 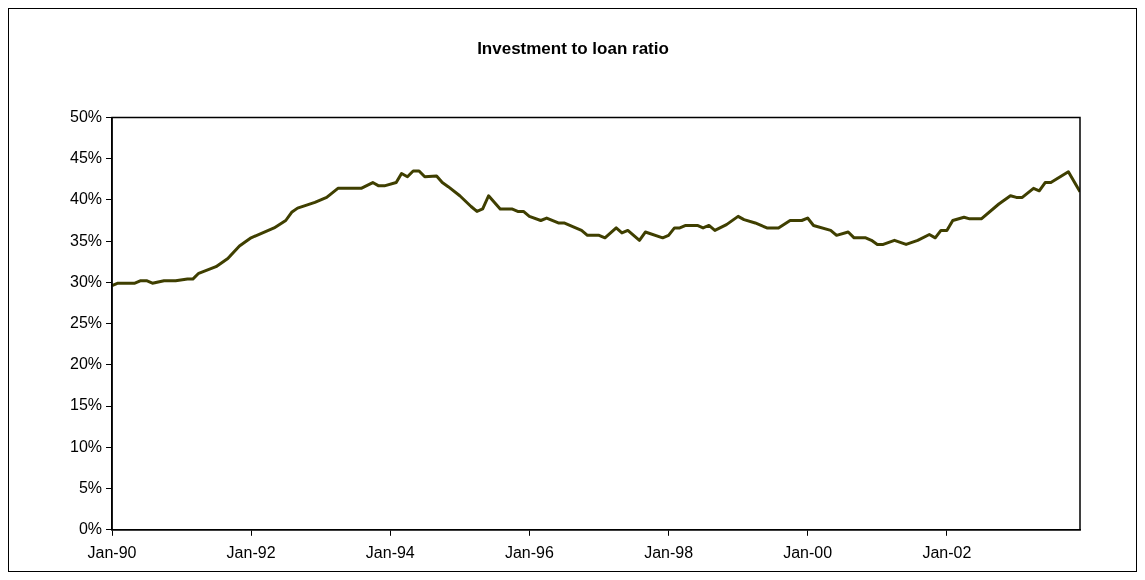 I want to click on y-tick-label: 35%, so click(x=86, y=240).